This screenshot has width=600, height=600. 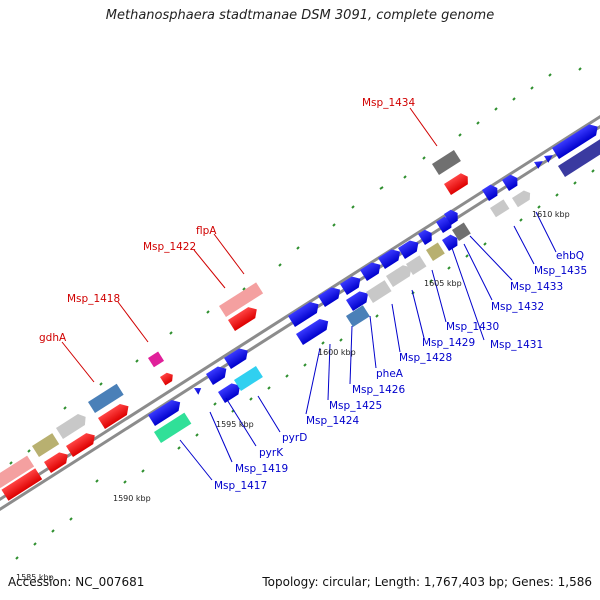 I want to click on gene-label-gdha: gdhA, so click(x=53, y=338).